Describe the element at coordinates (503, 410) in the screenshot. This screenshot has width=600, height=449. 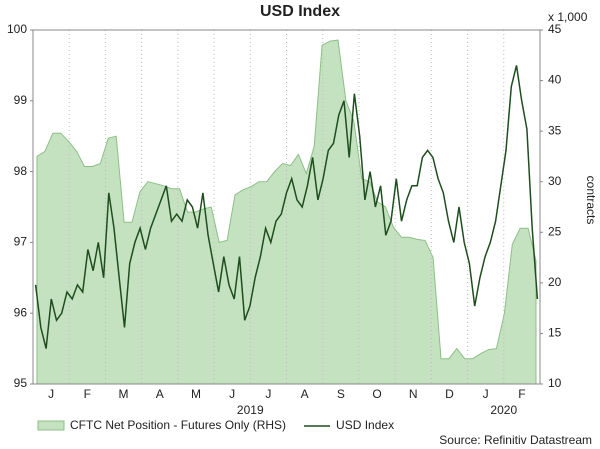
I see `year-label: 2020` at that location.